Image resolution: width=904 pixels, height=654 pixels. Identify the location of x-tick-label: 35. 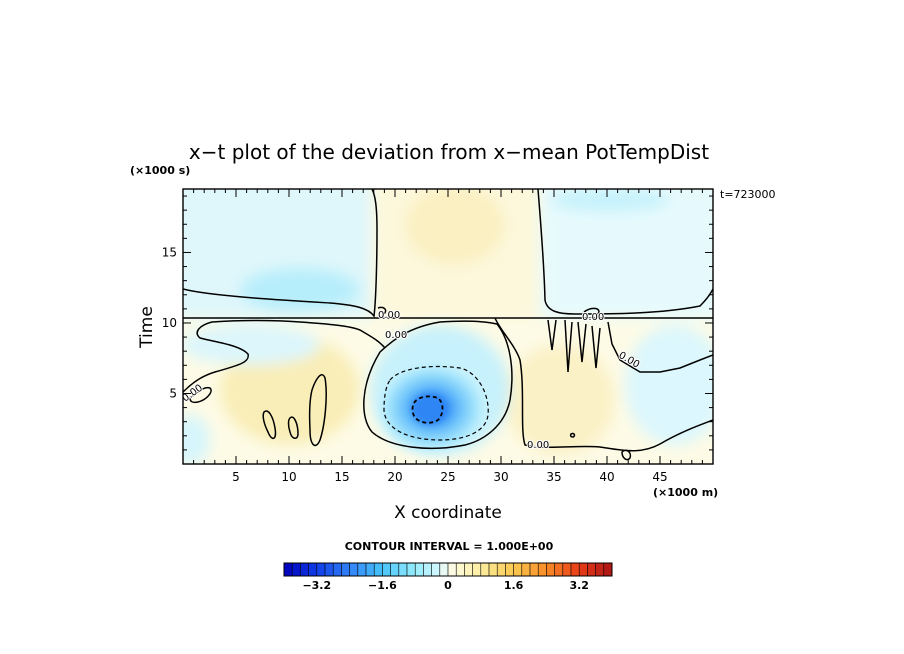
(553, 477).